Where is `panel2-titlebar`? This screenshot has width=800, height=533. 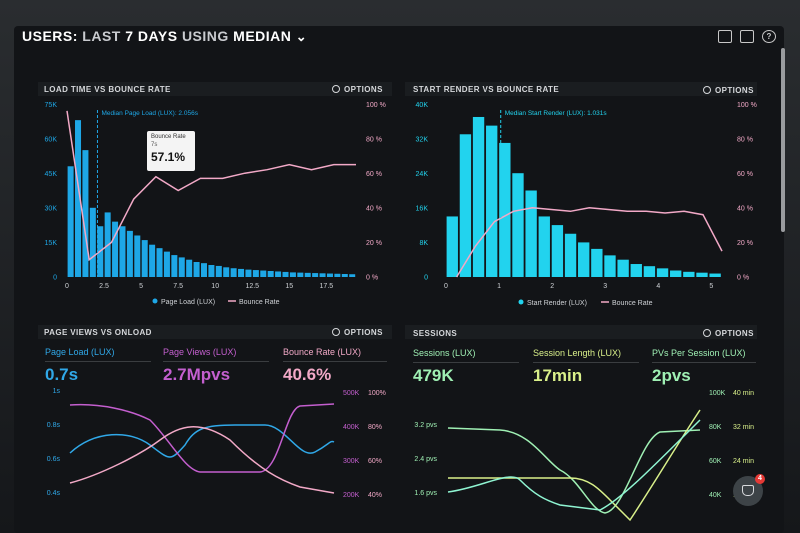 panel2-titlebar is located at coordinates (581, 89).